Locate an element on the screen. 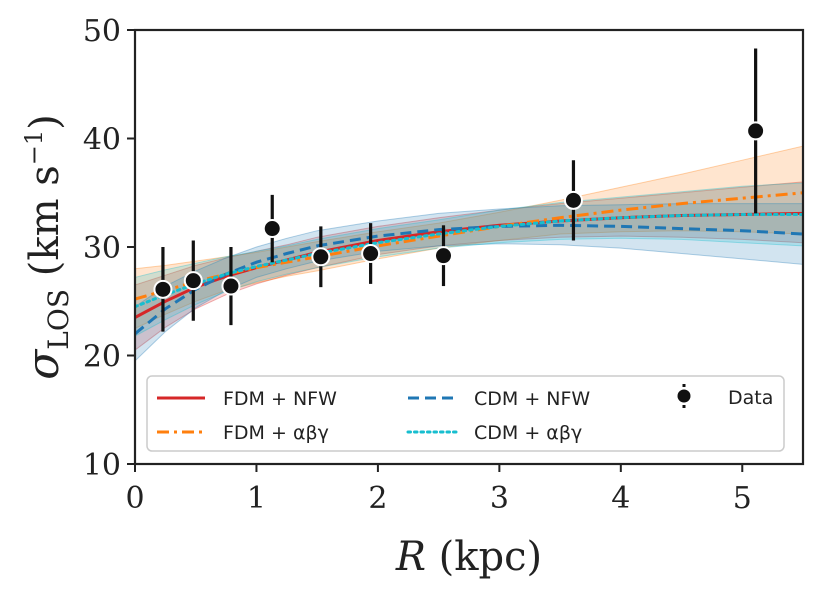  y-tick-label-0: 10 is located at coordinates (102, 465).